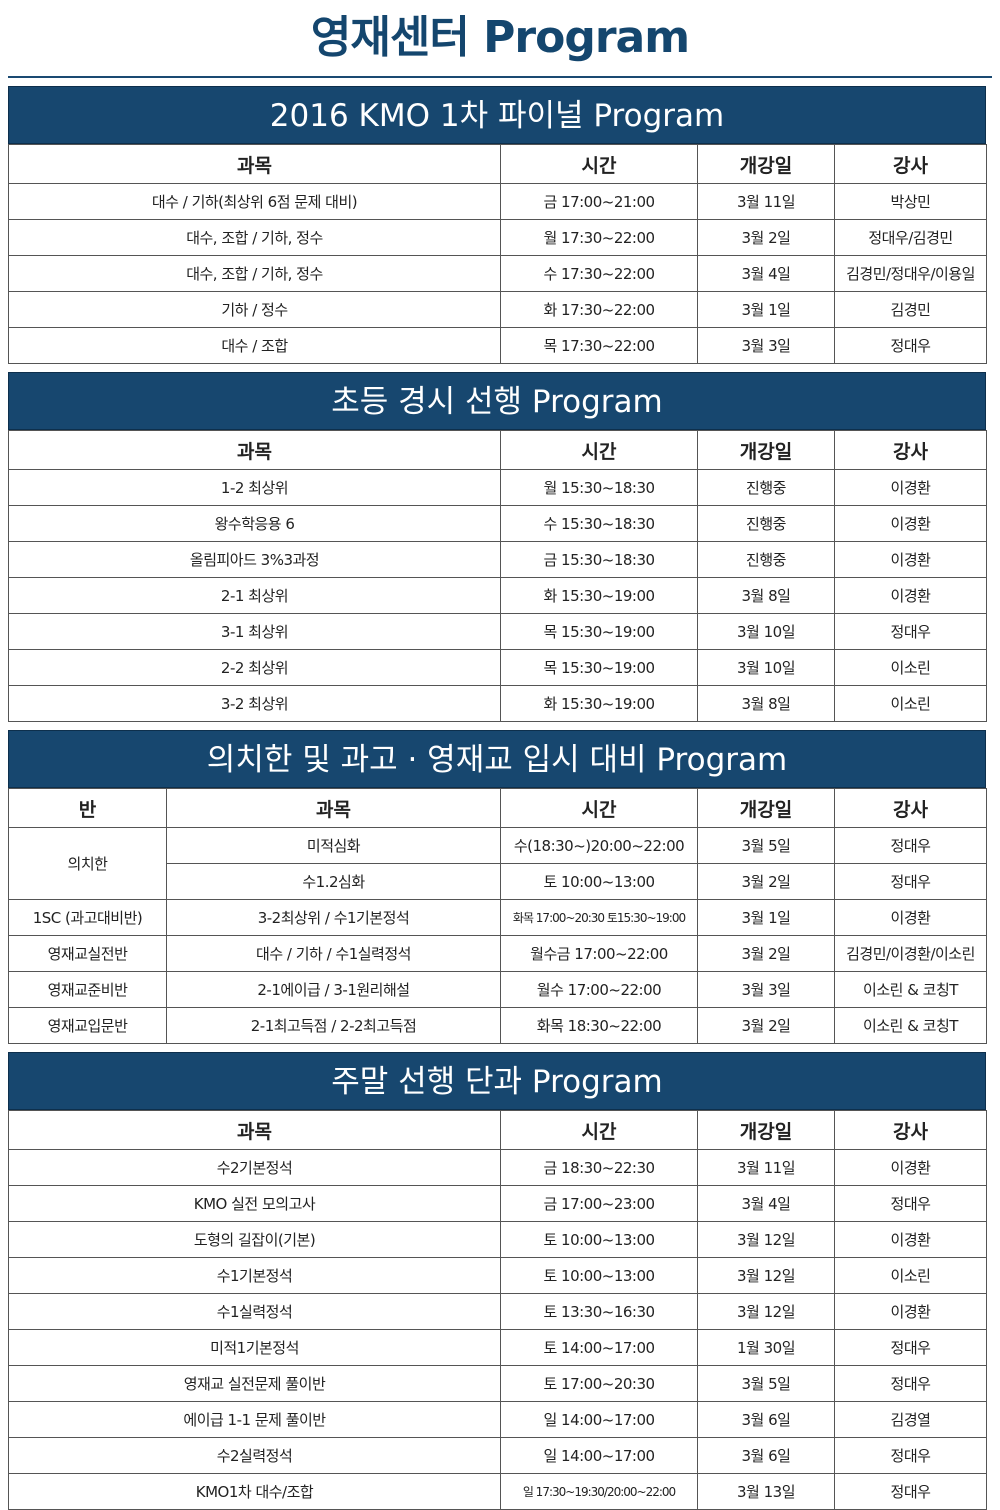 This screenshot has width=1000, height=1510. I want to click on table-row: 2-2 최상위 목 15:30~19:00 3월 10일 이소린, so click(497, 667).